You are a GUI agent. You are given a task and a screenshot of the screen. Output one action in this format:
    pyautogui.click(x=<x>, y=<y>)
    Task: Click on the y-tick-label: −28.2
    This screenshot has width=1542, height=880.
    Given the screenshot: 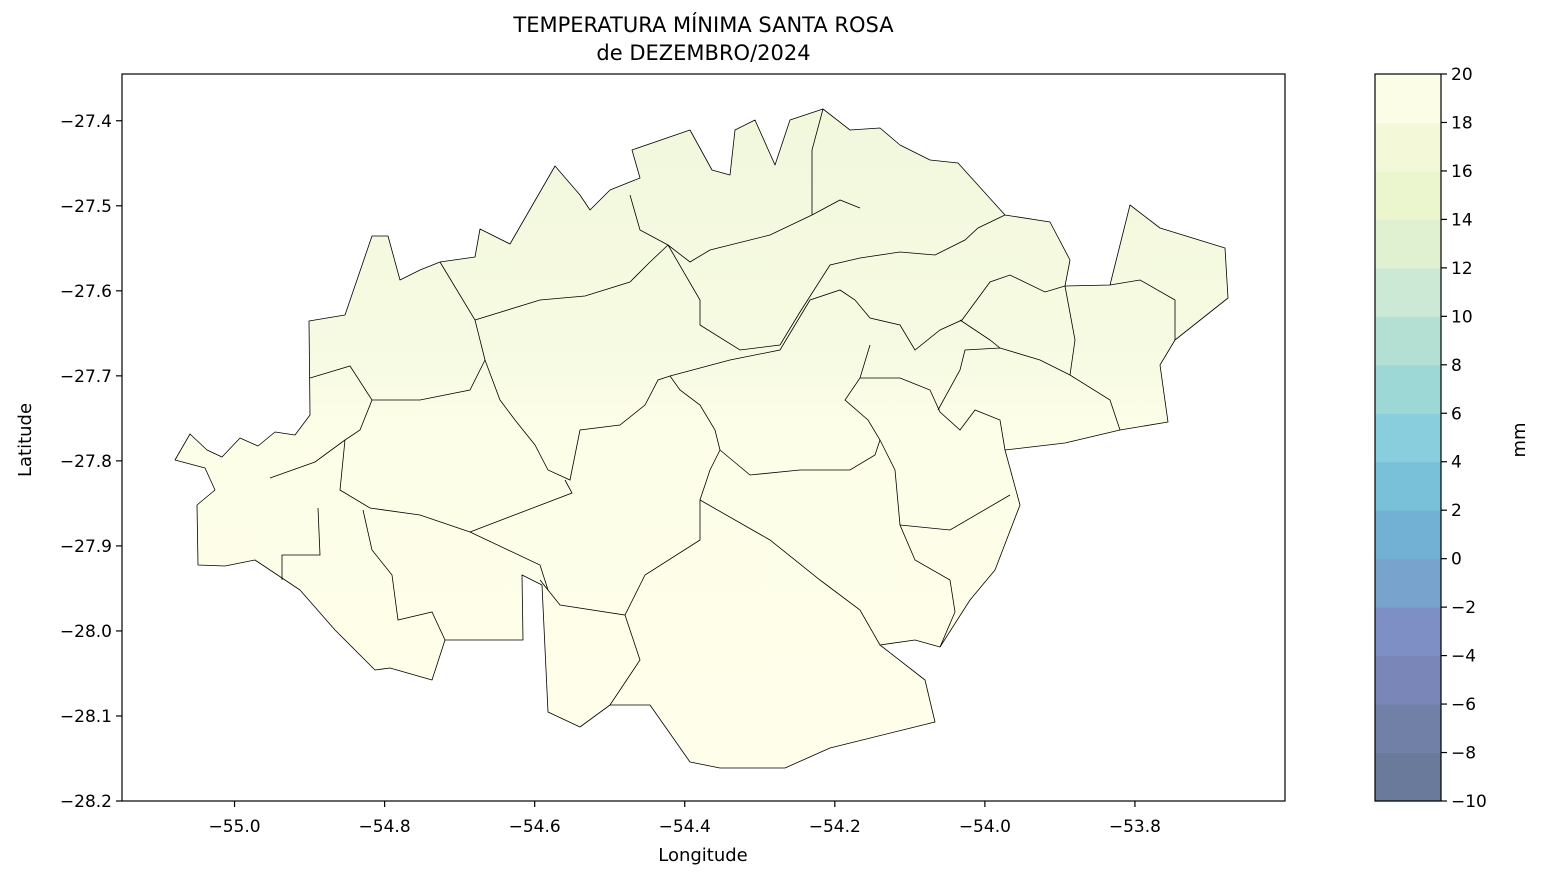 What is the action you would take?
    pyautogui.click(x=86, y=802)
    